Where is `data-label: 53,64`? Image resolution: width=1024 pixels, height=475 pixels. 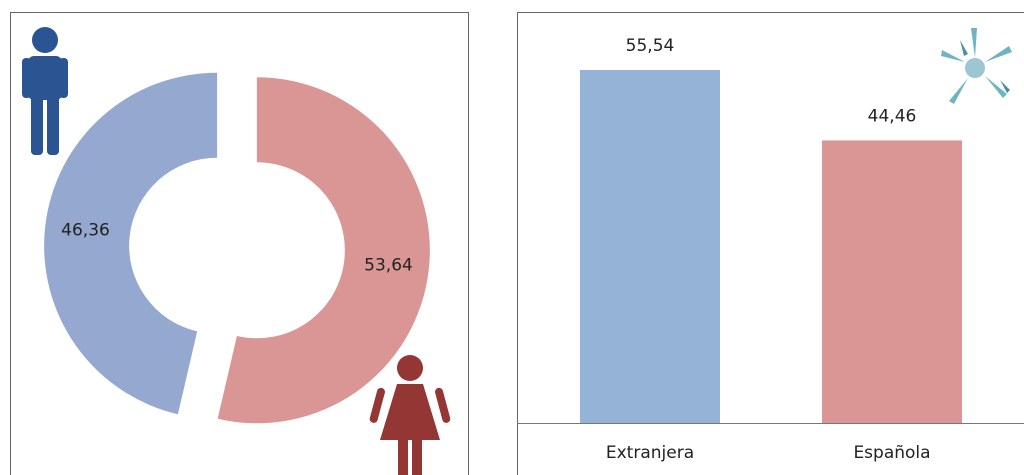 data-label: 53,64 is located at coordinates (388, 265).